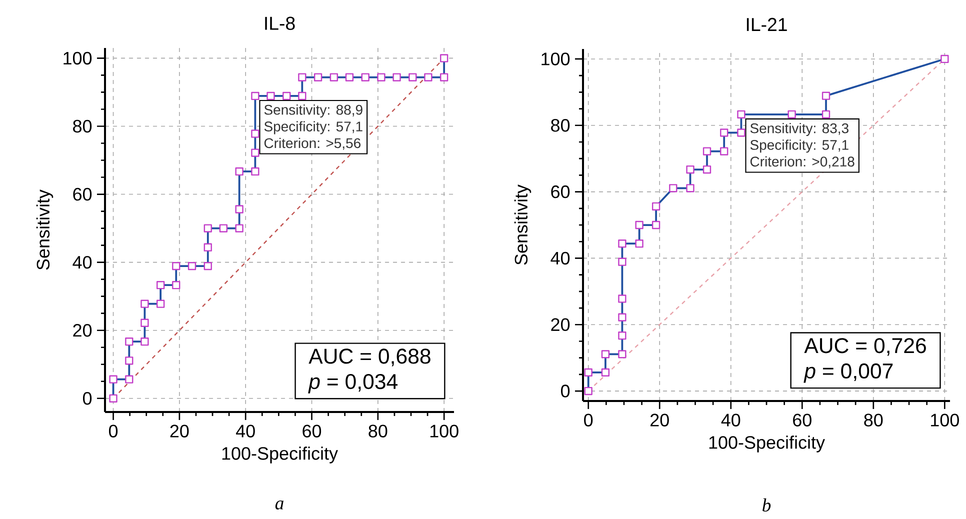 Image resolution: width=966 pixels, height=519 pixels. I want to click on annotation: Sensitivity: 83,3, so click(799, 129).